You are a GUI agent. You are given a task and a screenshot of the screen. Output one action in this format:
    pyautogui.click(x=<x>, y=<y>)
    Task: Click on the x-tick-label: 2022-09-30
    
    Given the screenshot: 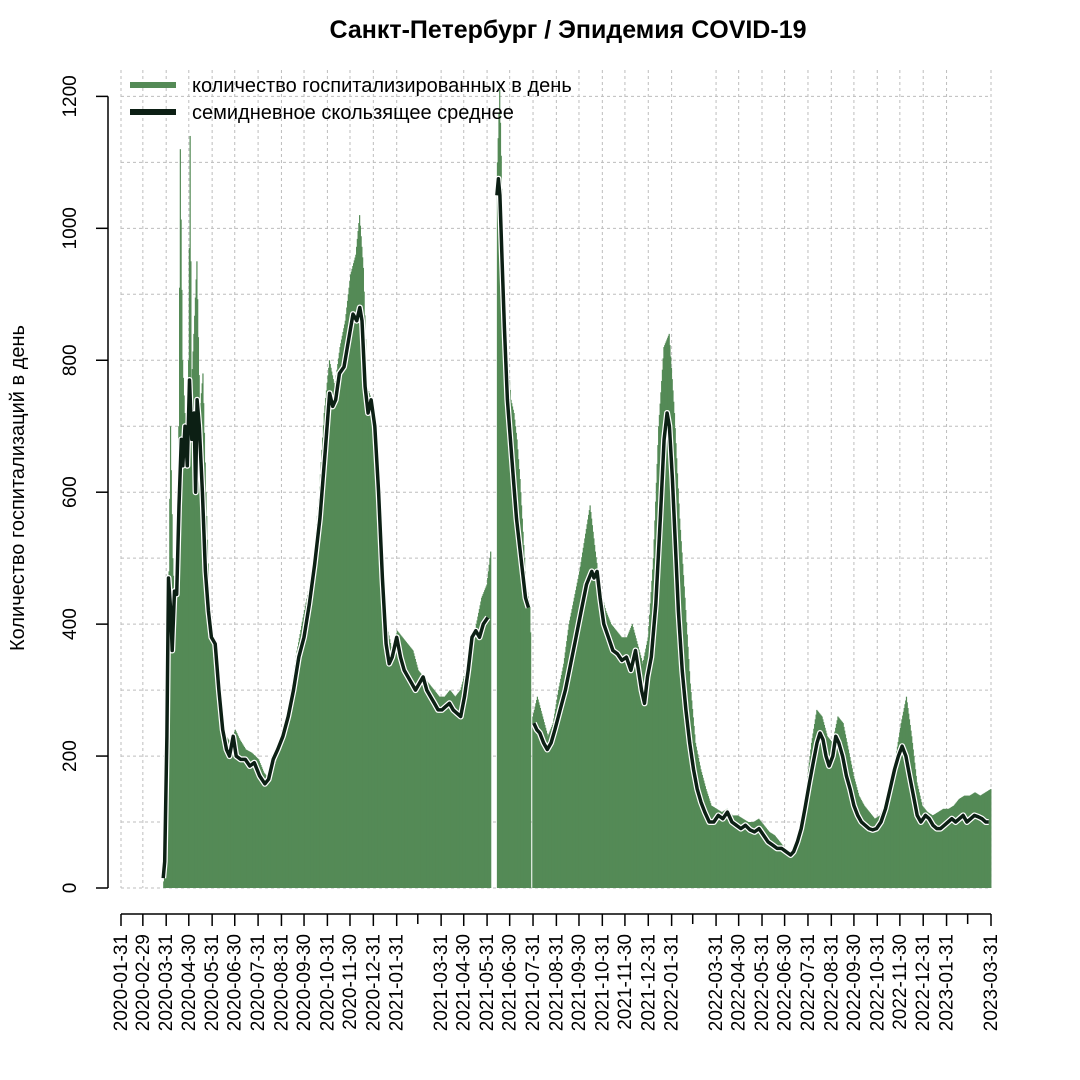 What is the action you would take?
    pyautogui.click(x=854, y=982)
    